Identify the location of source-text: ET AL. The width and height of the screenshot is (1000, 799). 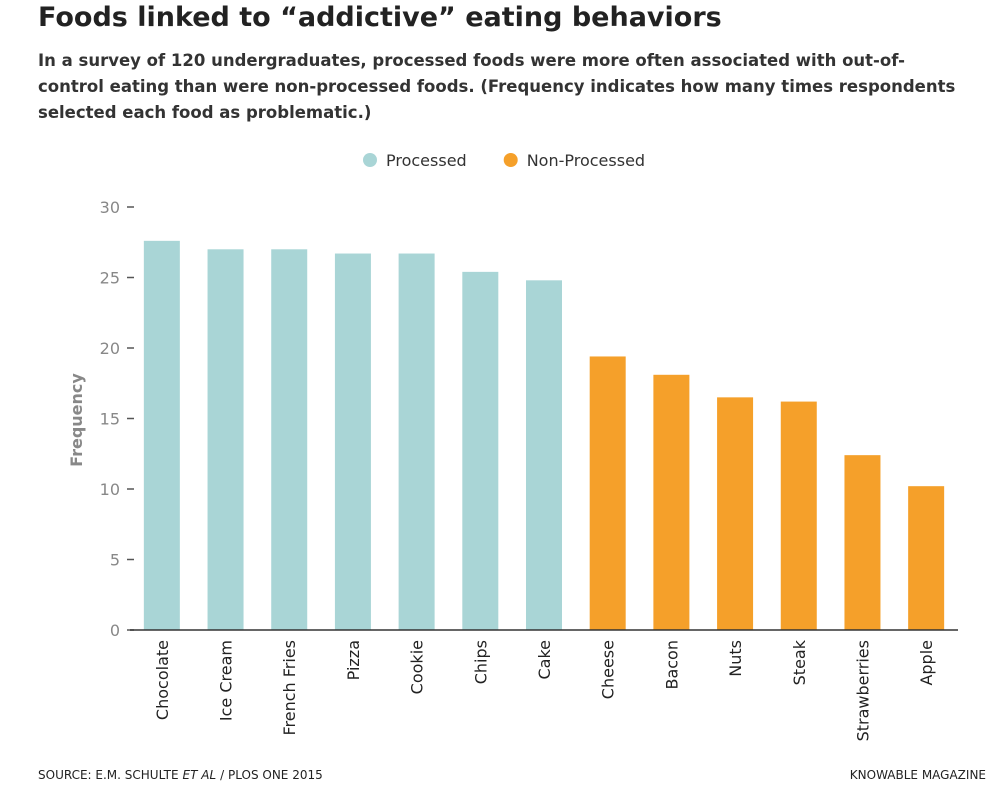
(199, 775).